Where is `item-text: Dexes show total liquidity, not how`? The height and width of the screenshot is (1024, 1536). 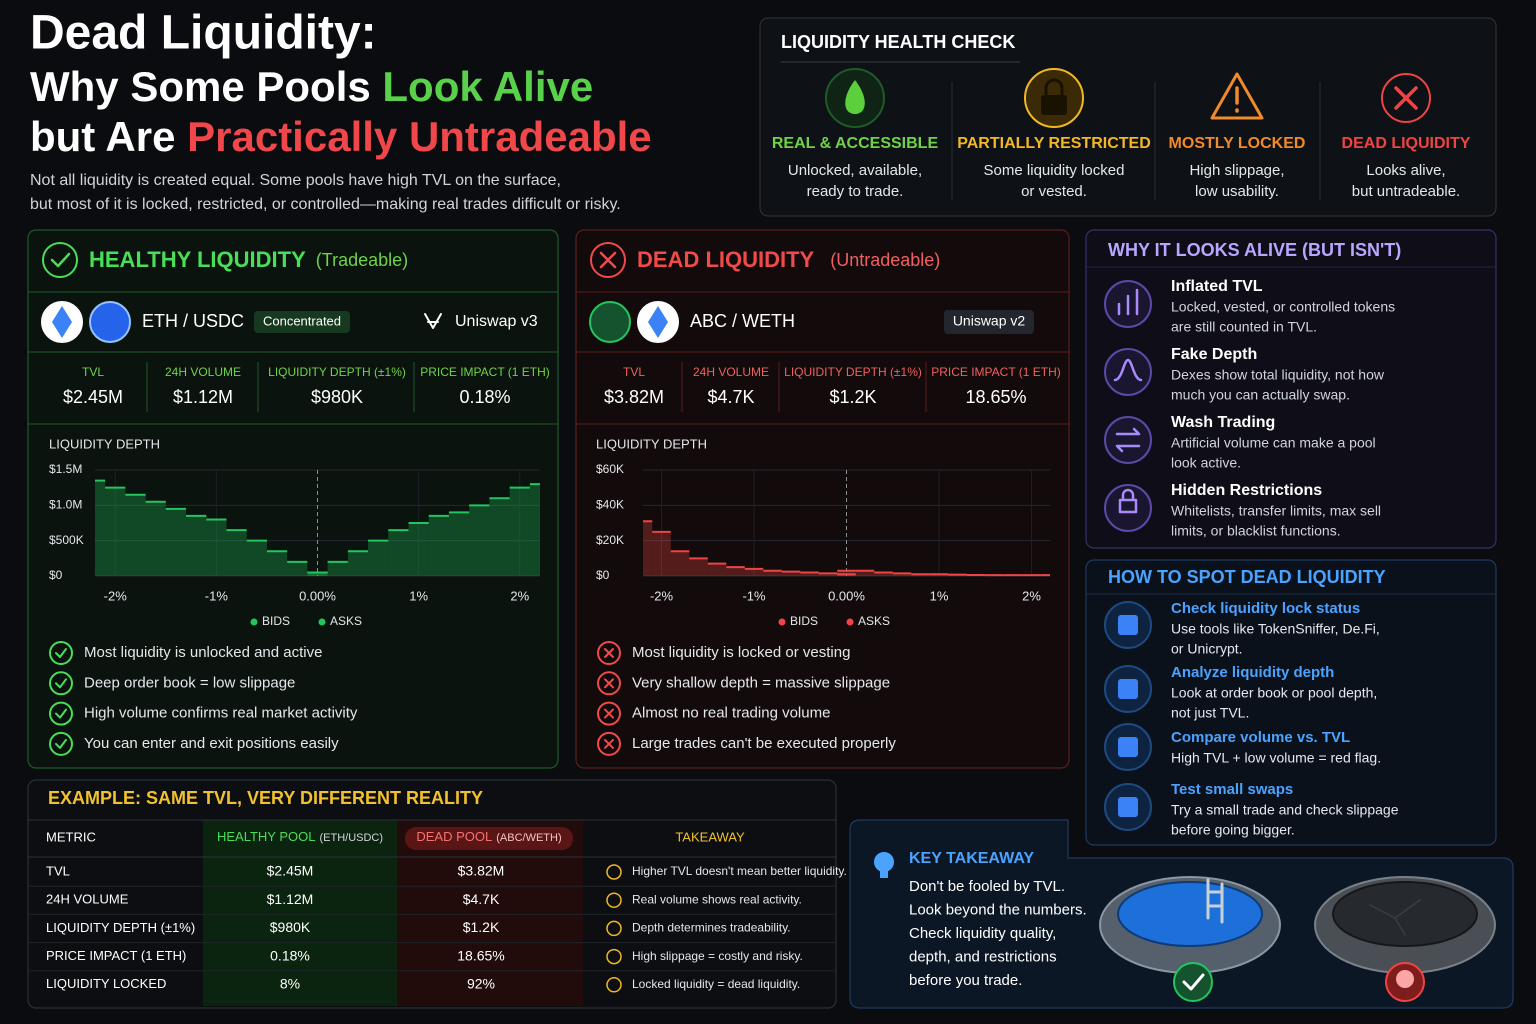
item-text: Dexes show total liquidity, not how is located at coordinates (1278, 375).